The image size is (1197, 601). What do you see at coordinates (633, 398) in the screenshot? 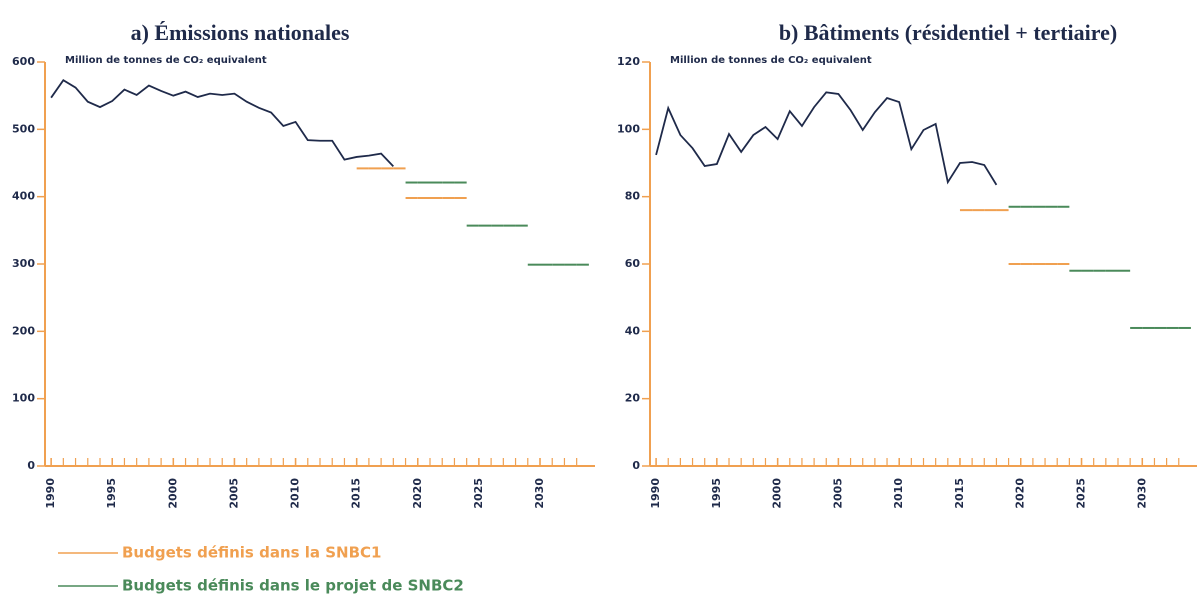
I see `y-tick-label: 20` at bounding box center [633, 398].